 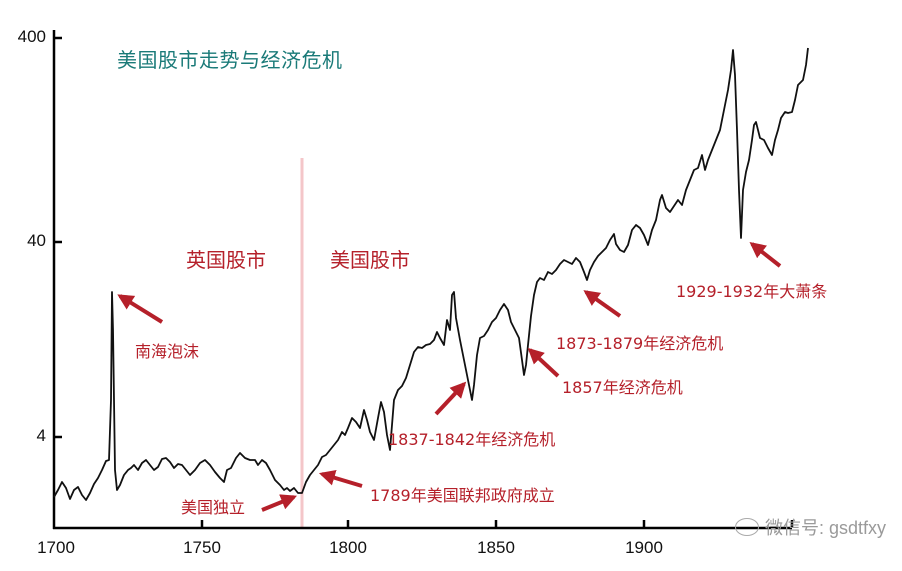 What do you see at coordinates (640, 343) in the screenshot?
I see `annotation-crisis-1873: 1873-1879年经济危机` at bounding box center [640, 343].